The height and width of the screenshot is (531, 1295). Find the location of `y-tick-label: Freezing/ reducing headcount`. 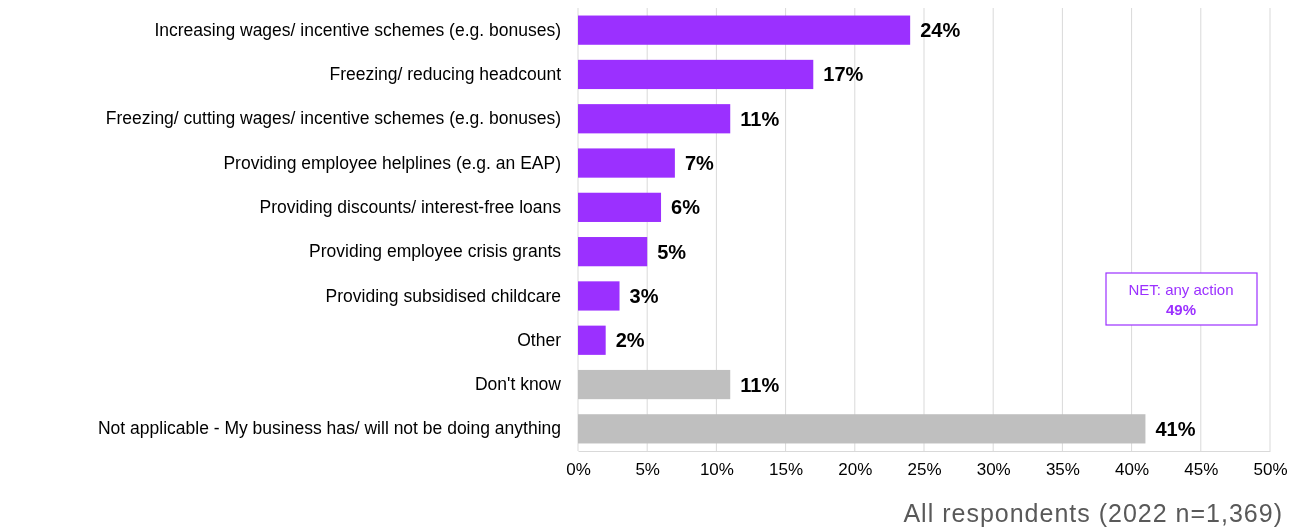

y-tick-label: Freezing/ reducing headcount is located at coordinates (445, 74).